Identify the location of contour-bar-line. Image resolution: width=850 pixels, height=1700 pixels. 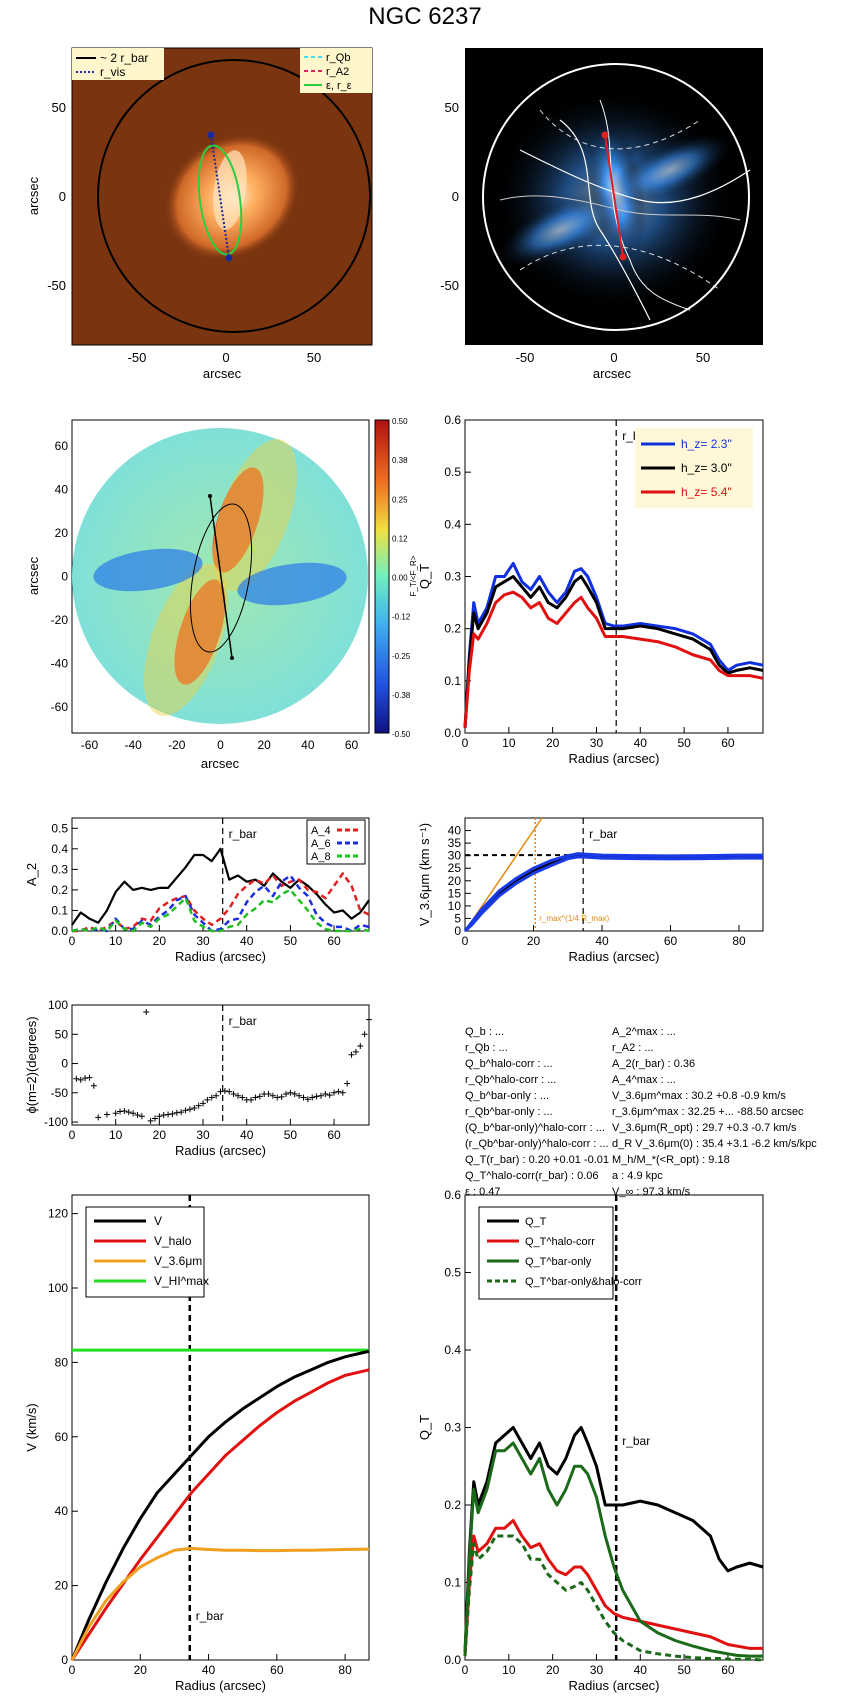
(614, 196).